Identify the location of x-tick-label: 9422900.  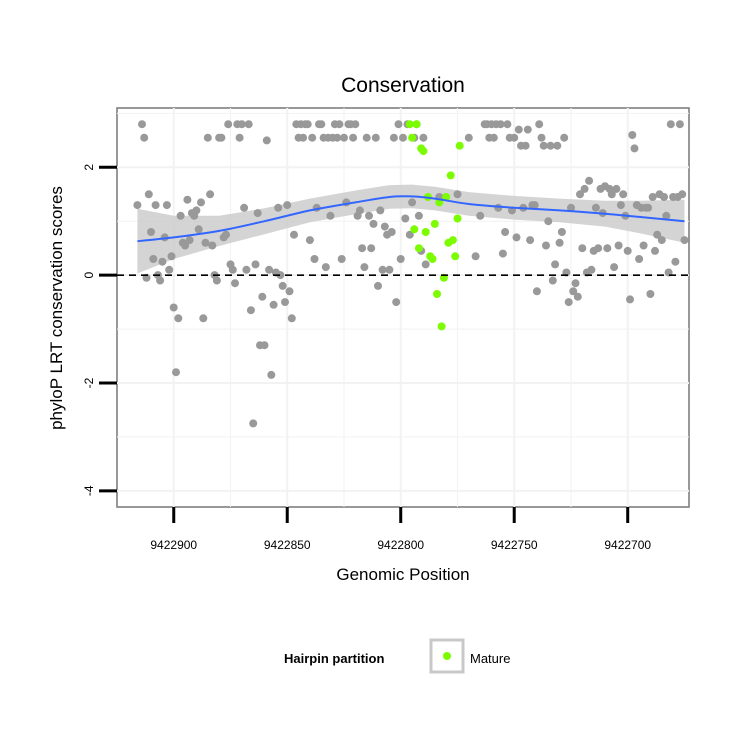
(173, 545).